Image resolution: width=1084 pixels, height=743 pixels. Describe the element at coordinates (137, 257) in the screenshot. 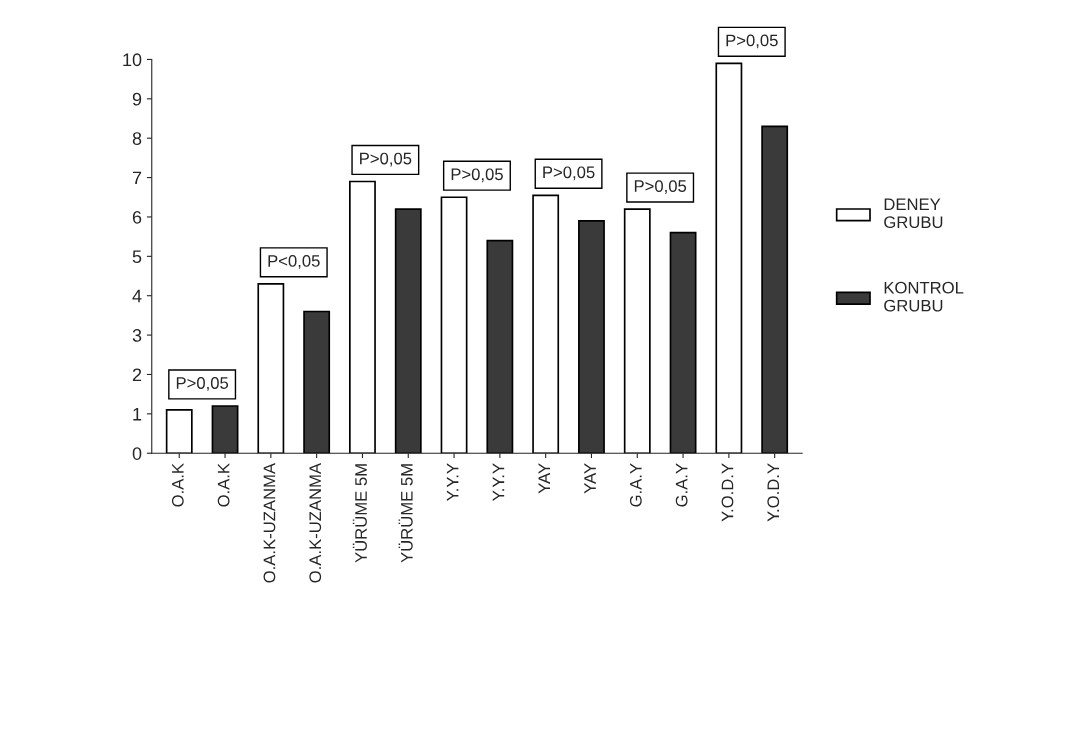

I see `y-tick-label: 5` at that location.